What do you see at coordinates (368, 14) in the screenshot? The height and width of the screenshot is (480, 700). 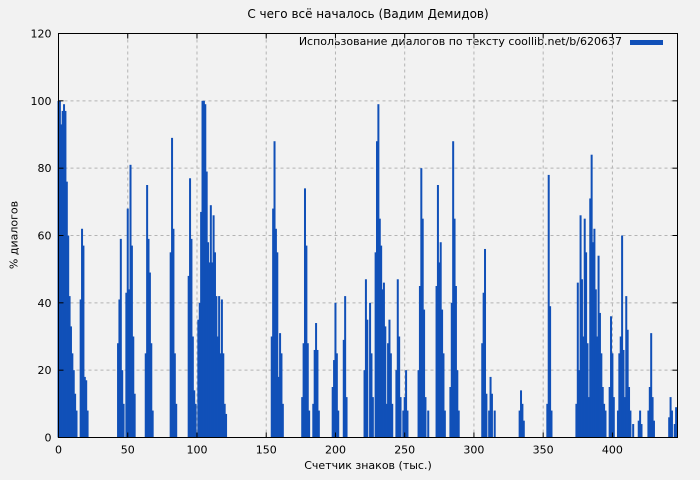 I see `chart-title: С чего всё началось (Вадим Демидов)` at bounding box center [368, 14].